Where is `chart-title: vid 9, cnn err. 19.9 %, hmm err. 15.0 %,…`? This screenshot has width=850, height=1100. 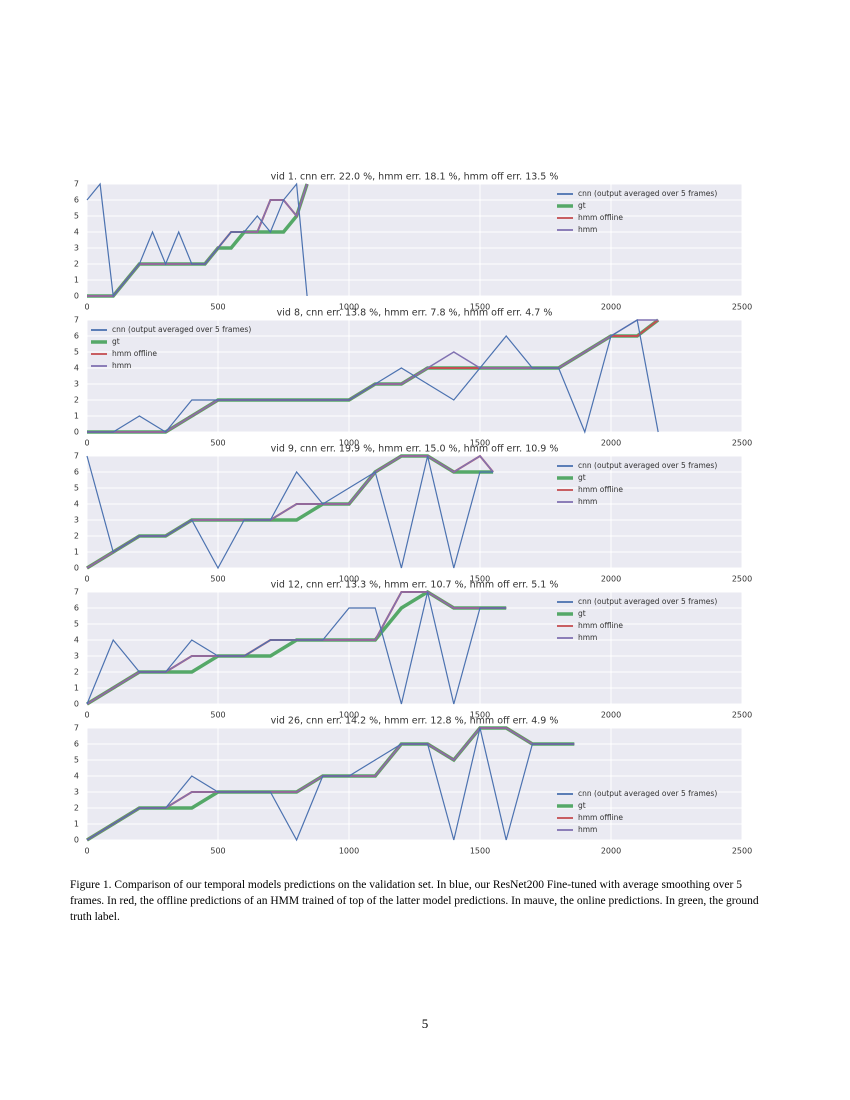 chart-title: vid 9, cnn err. 19.9 %, hmm err. 15.0 %,… is located at coordinates (415, 449).